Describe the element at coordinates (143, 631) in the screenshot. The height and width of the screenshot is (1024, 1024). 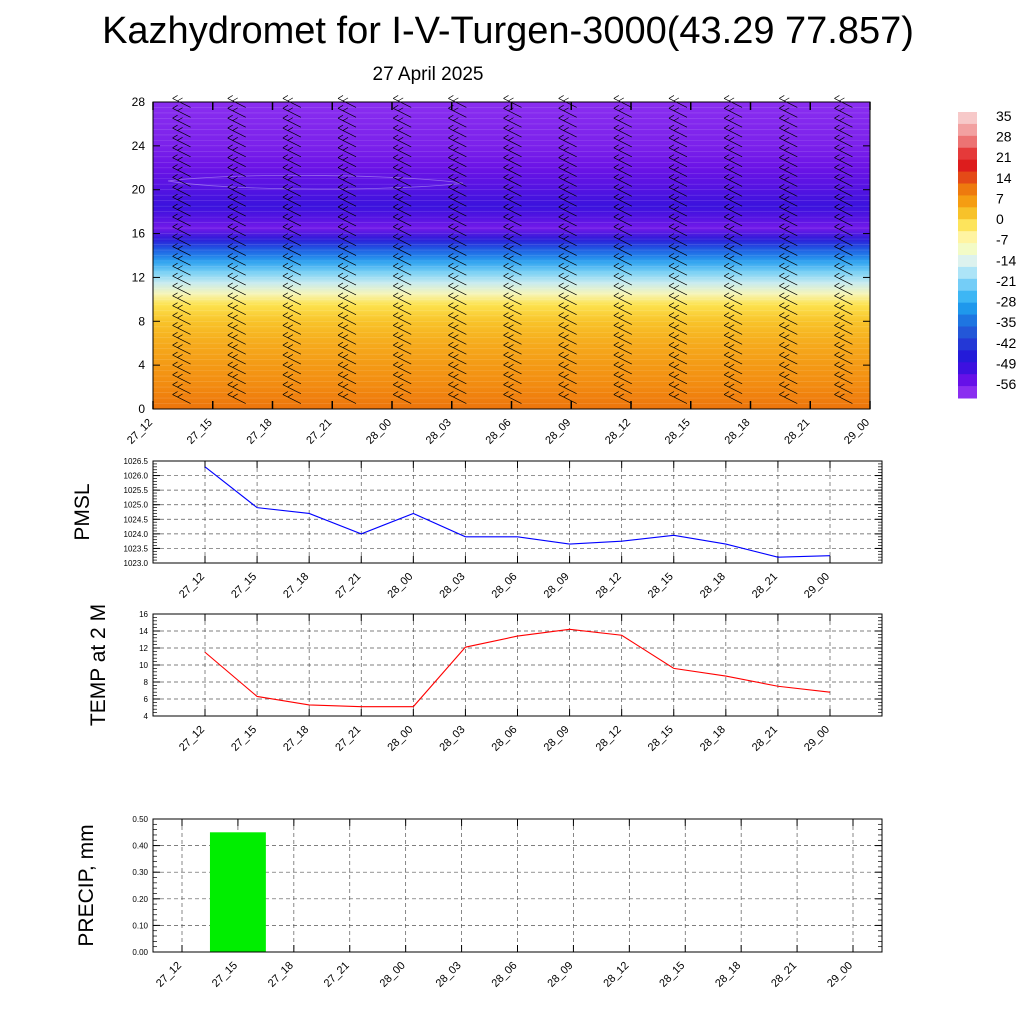
I see `y-tick-label: 14` at that location.